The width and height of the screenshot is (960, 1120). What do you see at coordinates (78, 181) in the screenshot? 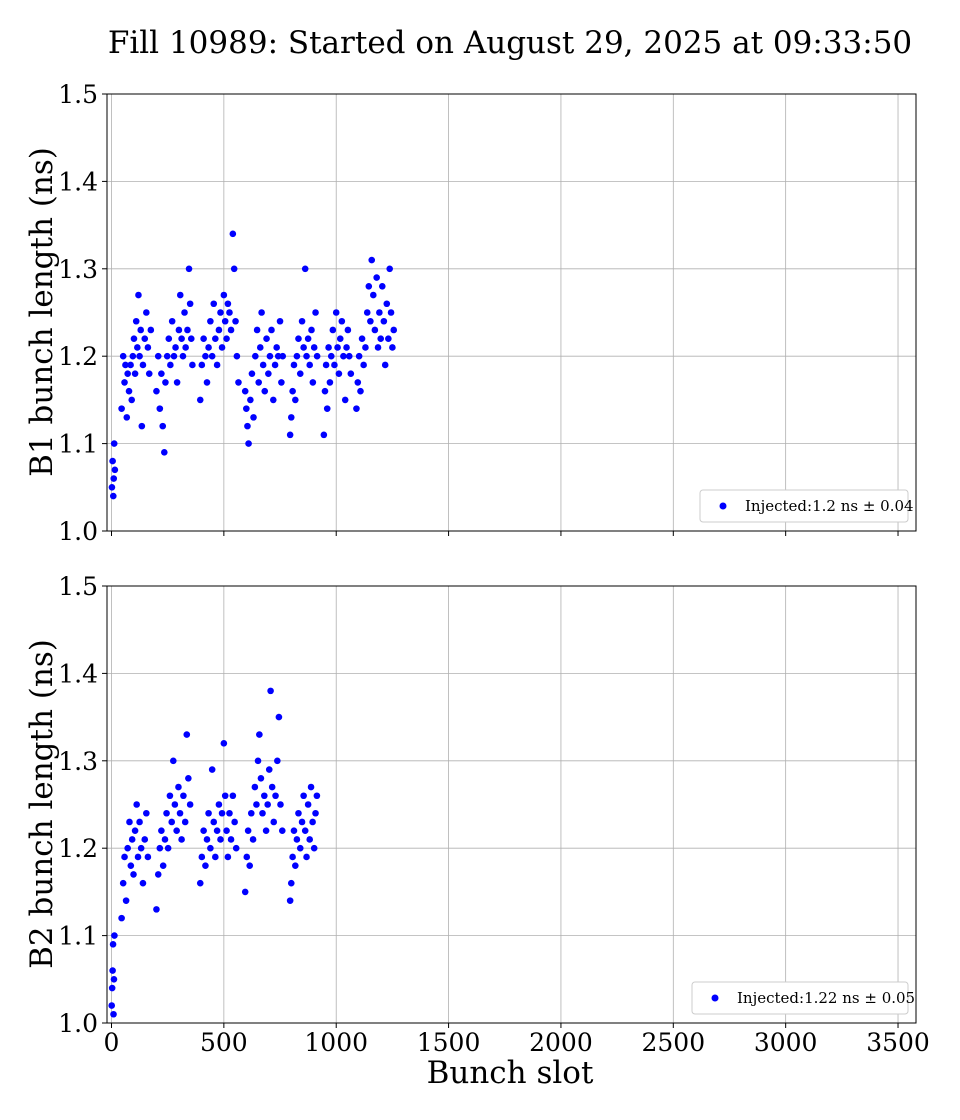
I see `b1-y-tick-label: 1.4` at bounding box center [78, 181].